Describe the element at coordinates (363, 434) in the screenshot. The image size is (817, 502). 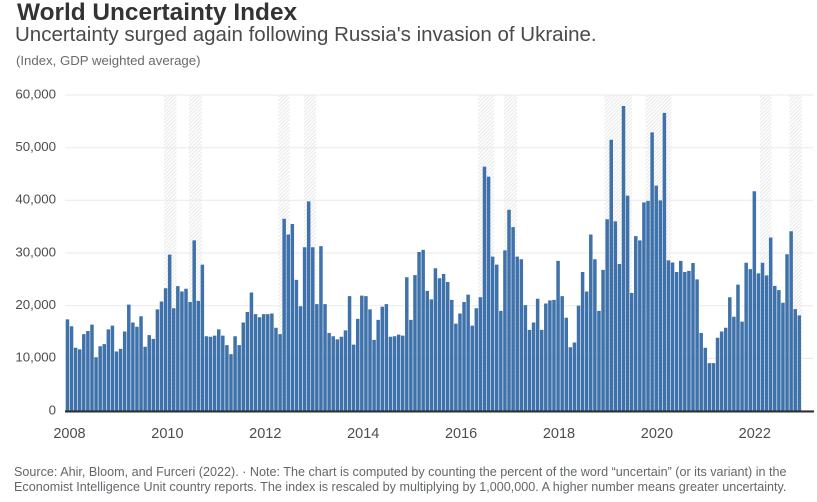
I see `svg-text: 2014` at that location.